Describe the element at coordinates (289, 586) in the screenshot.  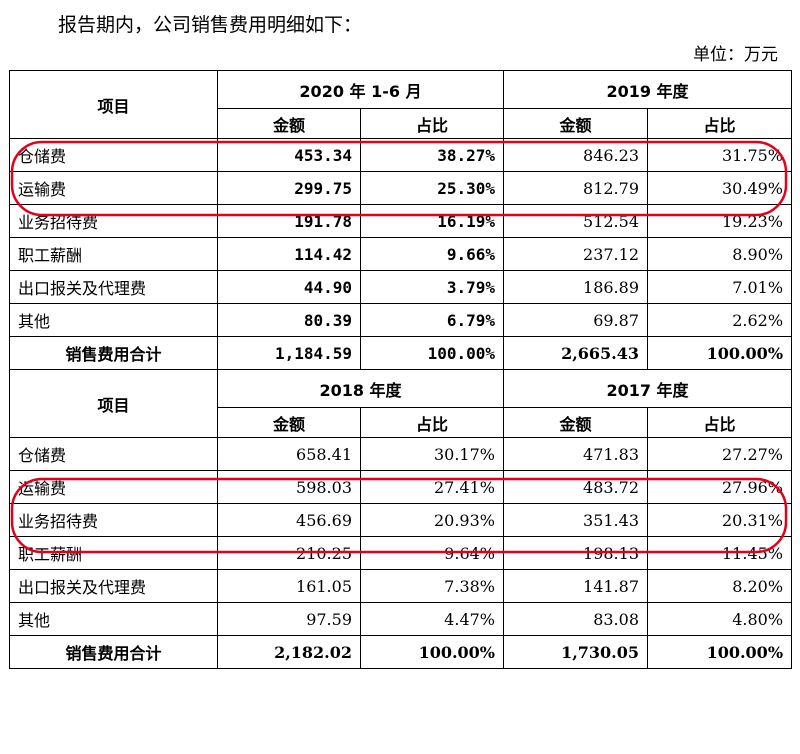
I see `amount-cell: 161.05` at that location.